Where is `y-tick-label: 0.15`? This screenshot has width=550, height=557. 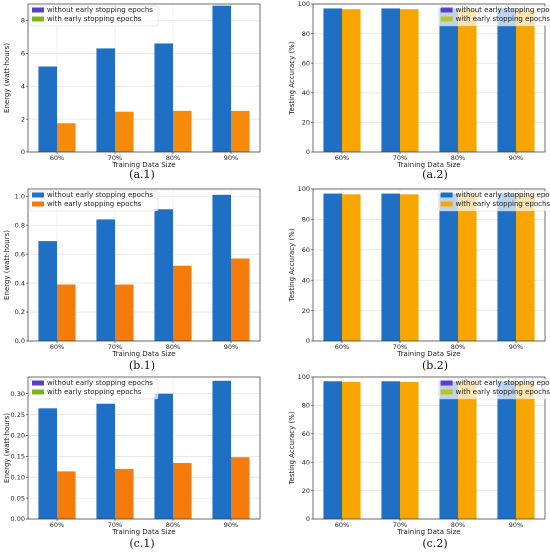
y-tick-label: 0.15 is located at coordinates (18, 457).